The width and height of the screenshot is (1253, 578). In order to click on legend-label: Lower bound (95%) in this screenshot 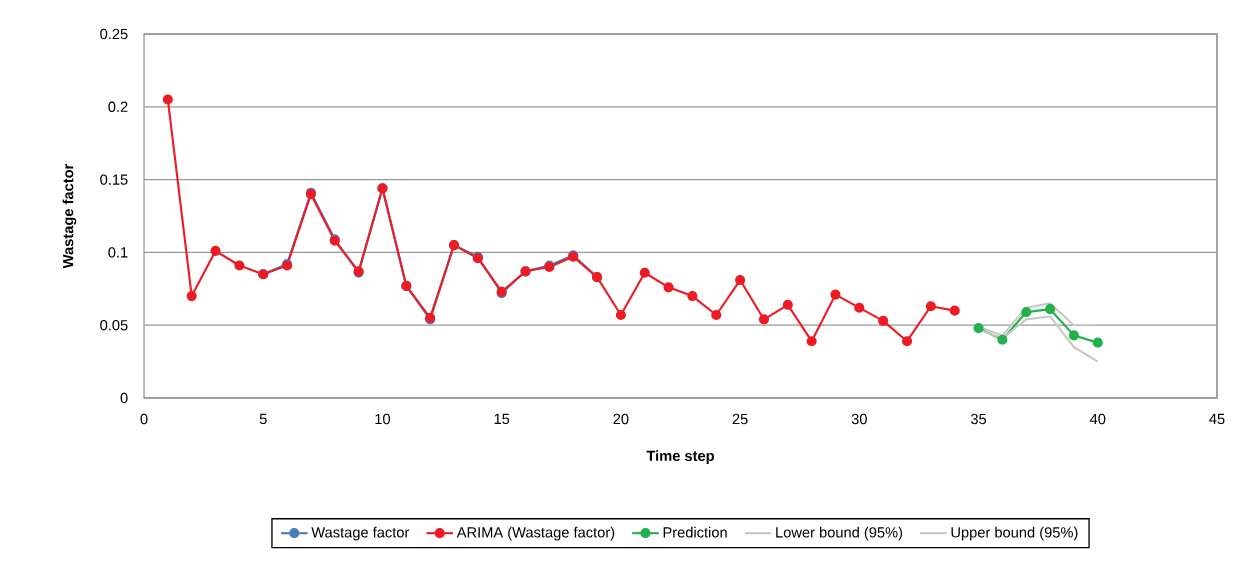, I will do `click(839, 533)`.